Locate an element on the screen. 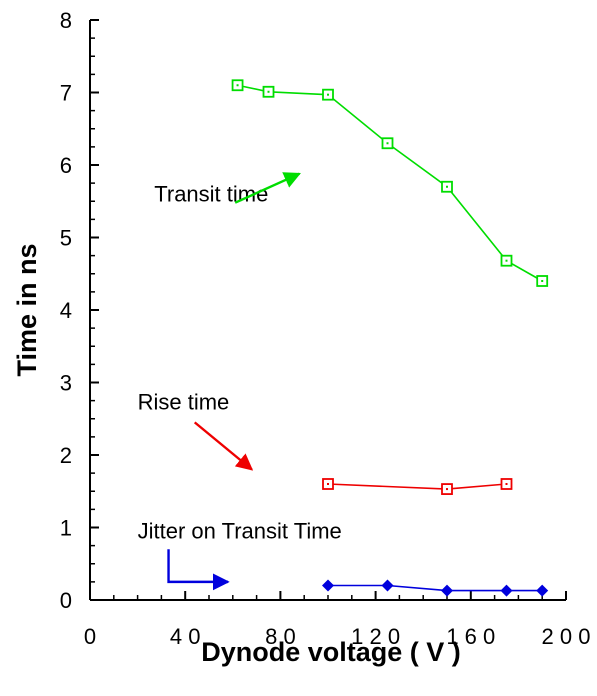  annotation-label: Rise time is located at coordinates (184, 401).